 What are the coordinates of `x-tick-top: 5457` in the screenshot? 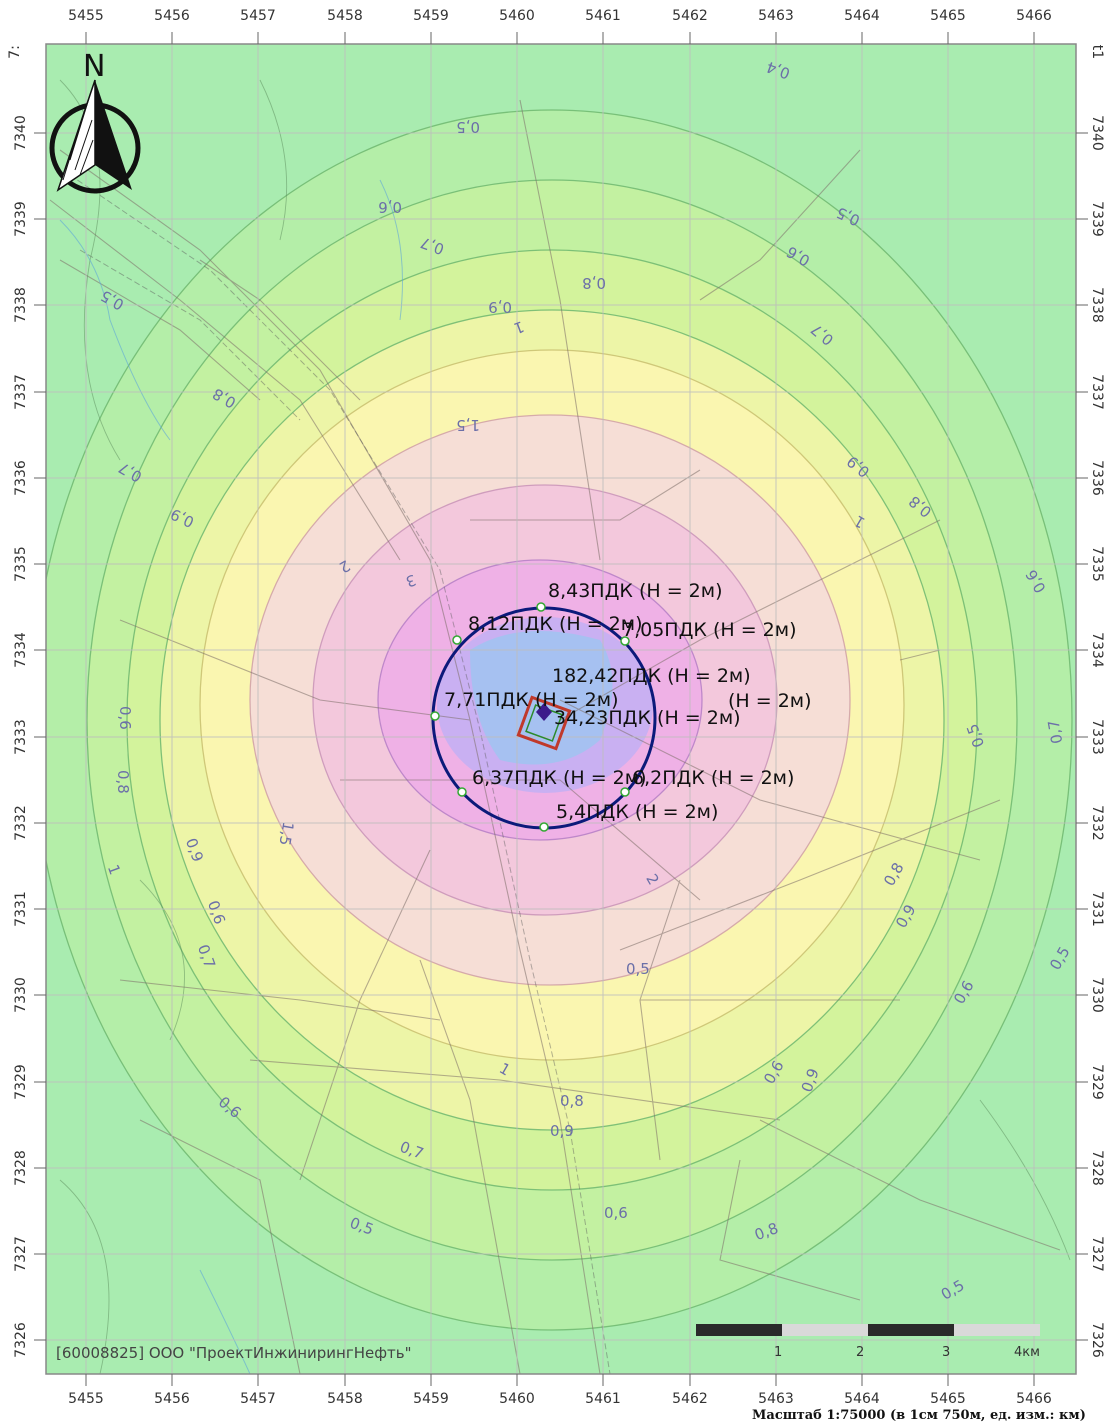 It's located at (258, 16).